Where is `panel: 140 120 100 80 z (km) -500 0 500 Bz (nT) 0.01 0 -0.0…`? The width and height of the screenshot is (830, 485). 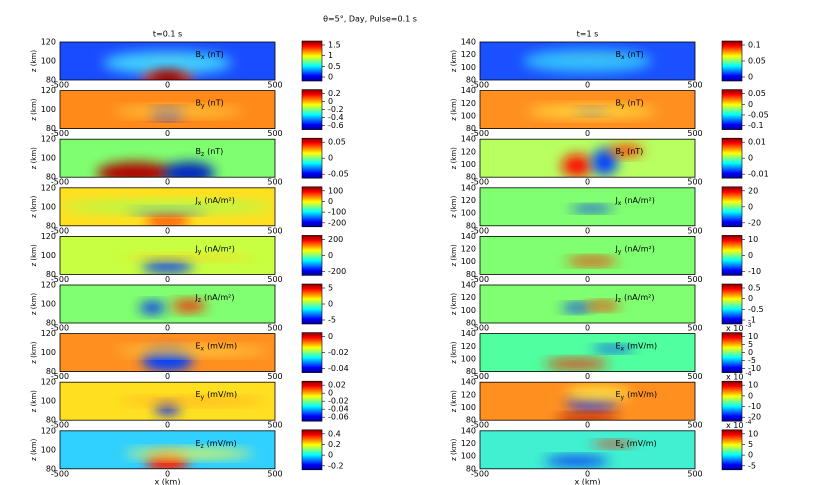 panel: 140 120 100 80 z (km) -500 0 500 Bz (nT) 0.01 0 -0.0… is located at coordinates (609, 161).